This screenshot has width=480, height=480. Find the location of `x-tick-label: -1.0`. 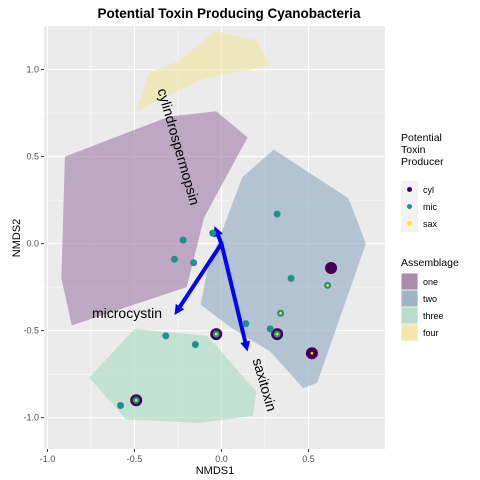

x-tick-label: -1.0 is located at coordinates (48, 459).